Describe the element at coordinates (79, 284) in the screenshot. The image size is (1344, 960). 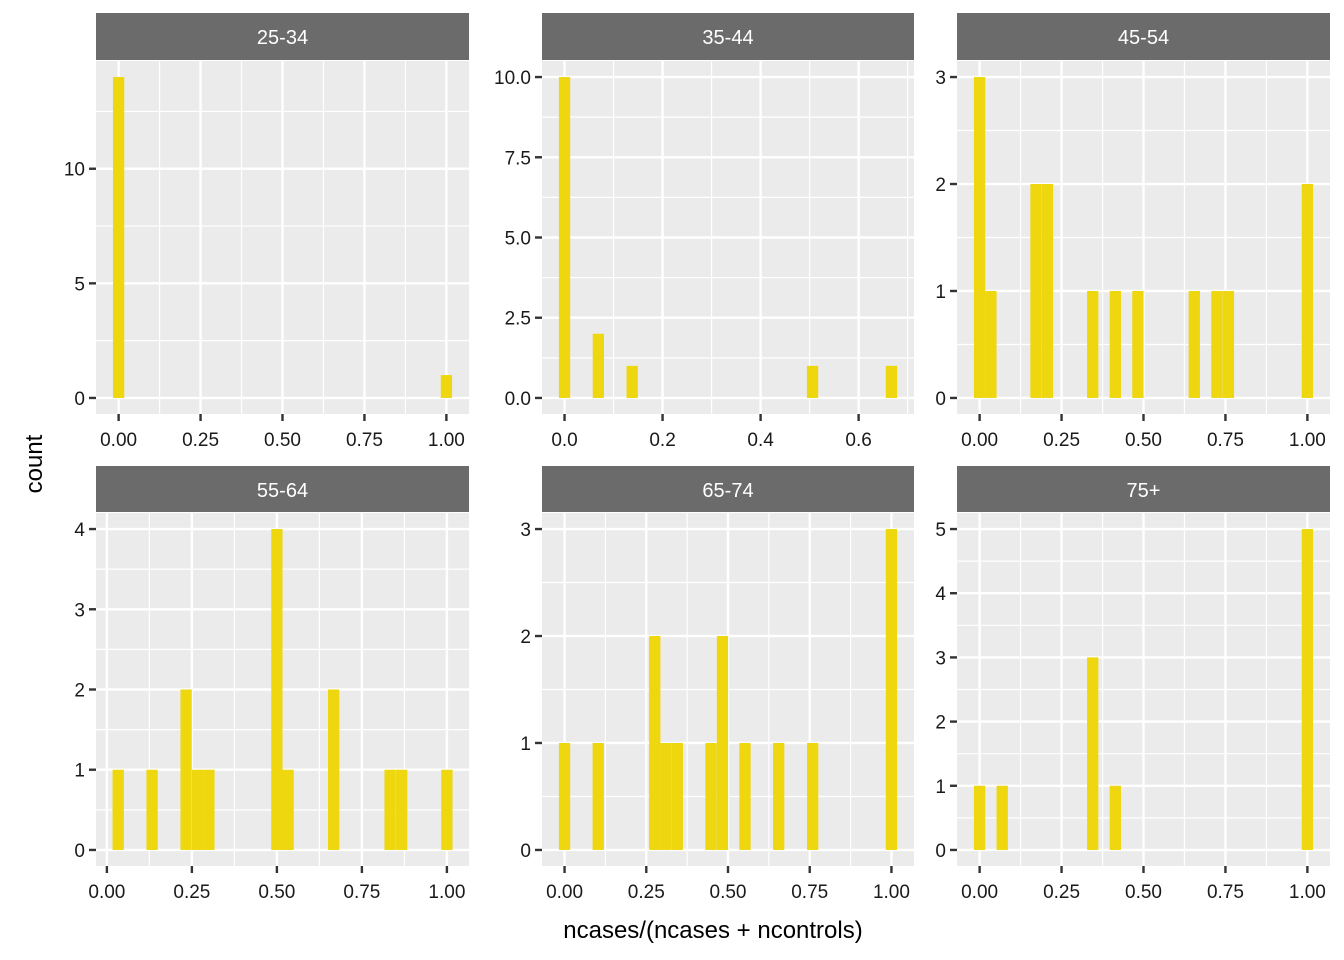
I see `y-tick-label: 5` at that location.